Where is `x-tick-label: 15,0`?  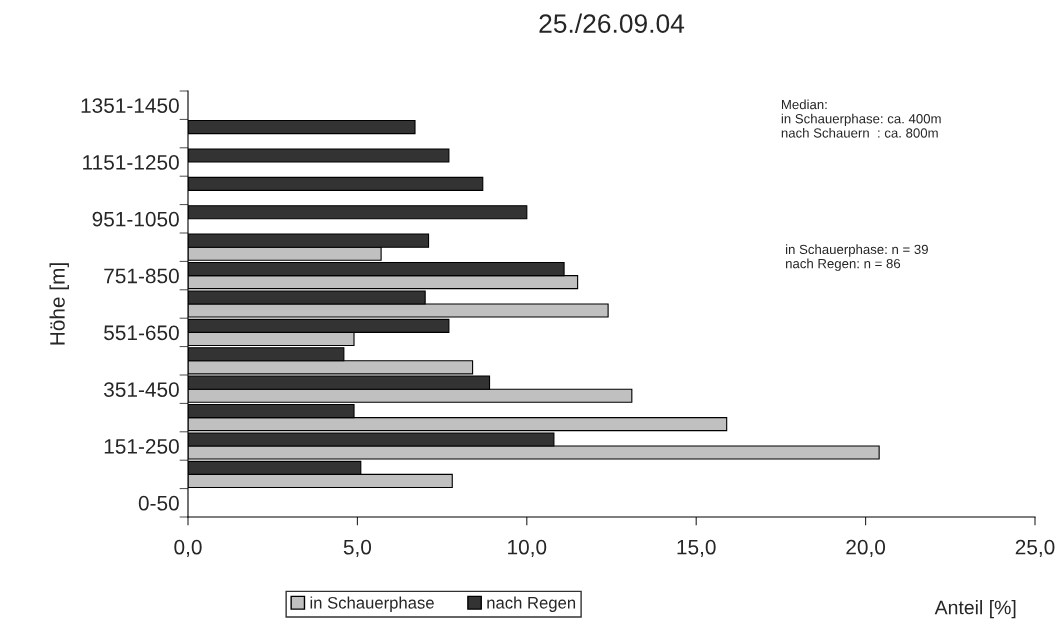
x-tick-label: 15,0 is located at coordinates (696, 548).